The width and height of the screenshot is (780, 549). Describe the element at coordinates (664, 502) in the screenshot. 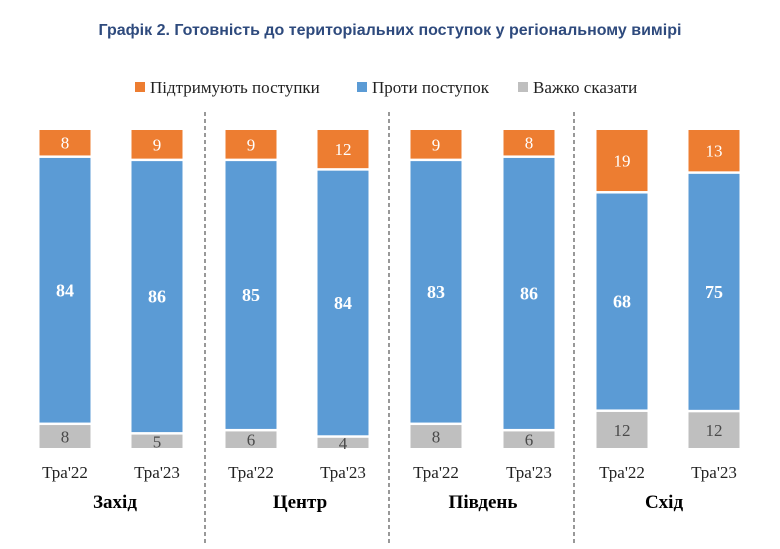

I see `group-label: Схід` at that location.